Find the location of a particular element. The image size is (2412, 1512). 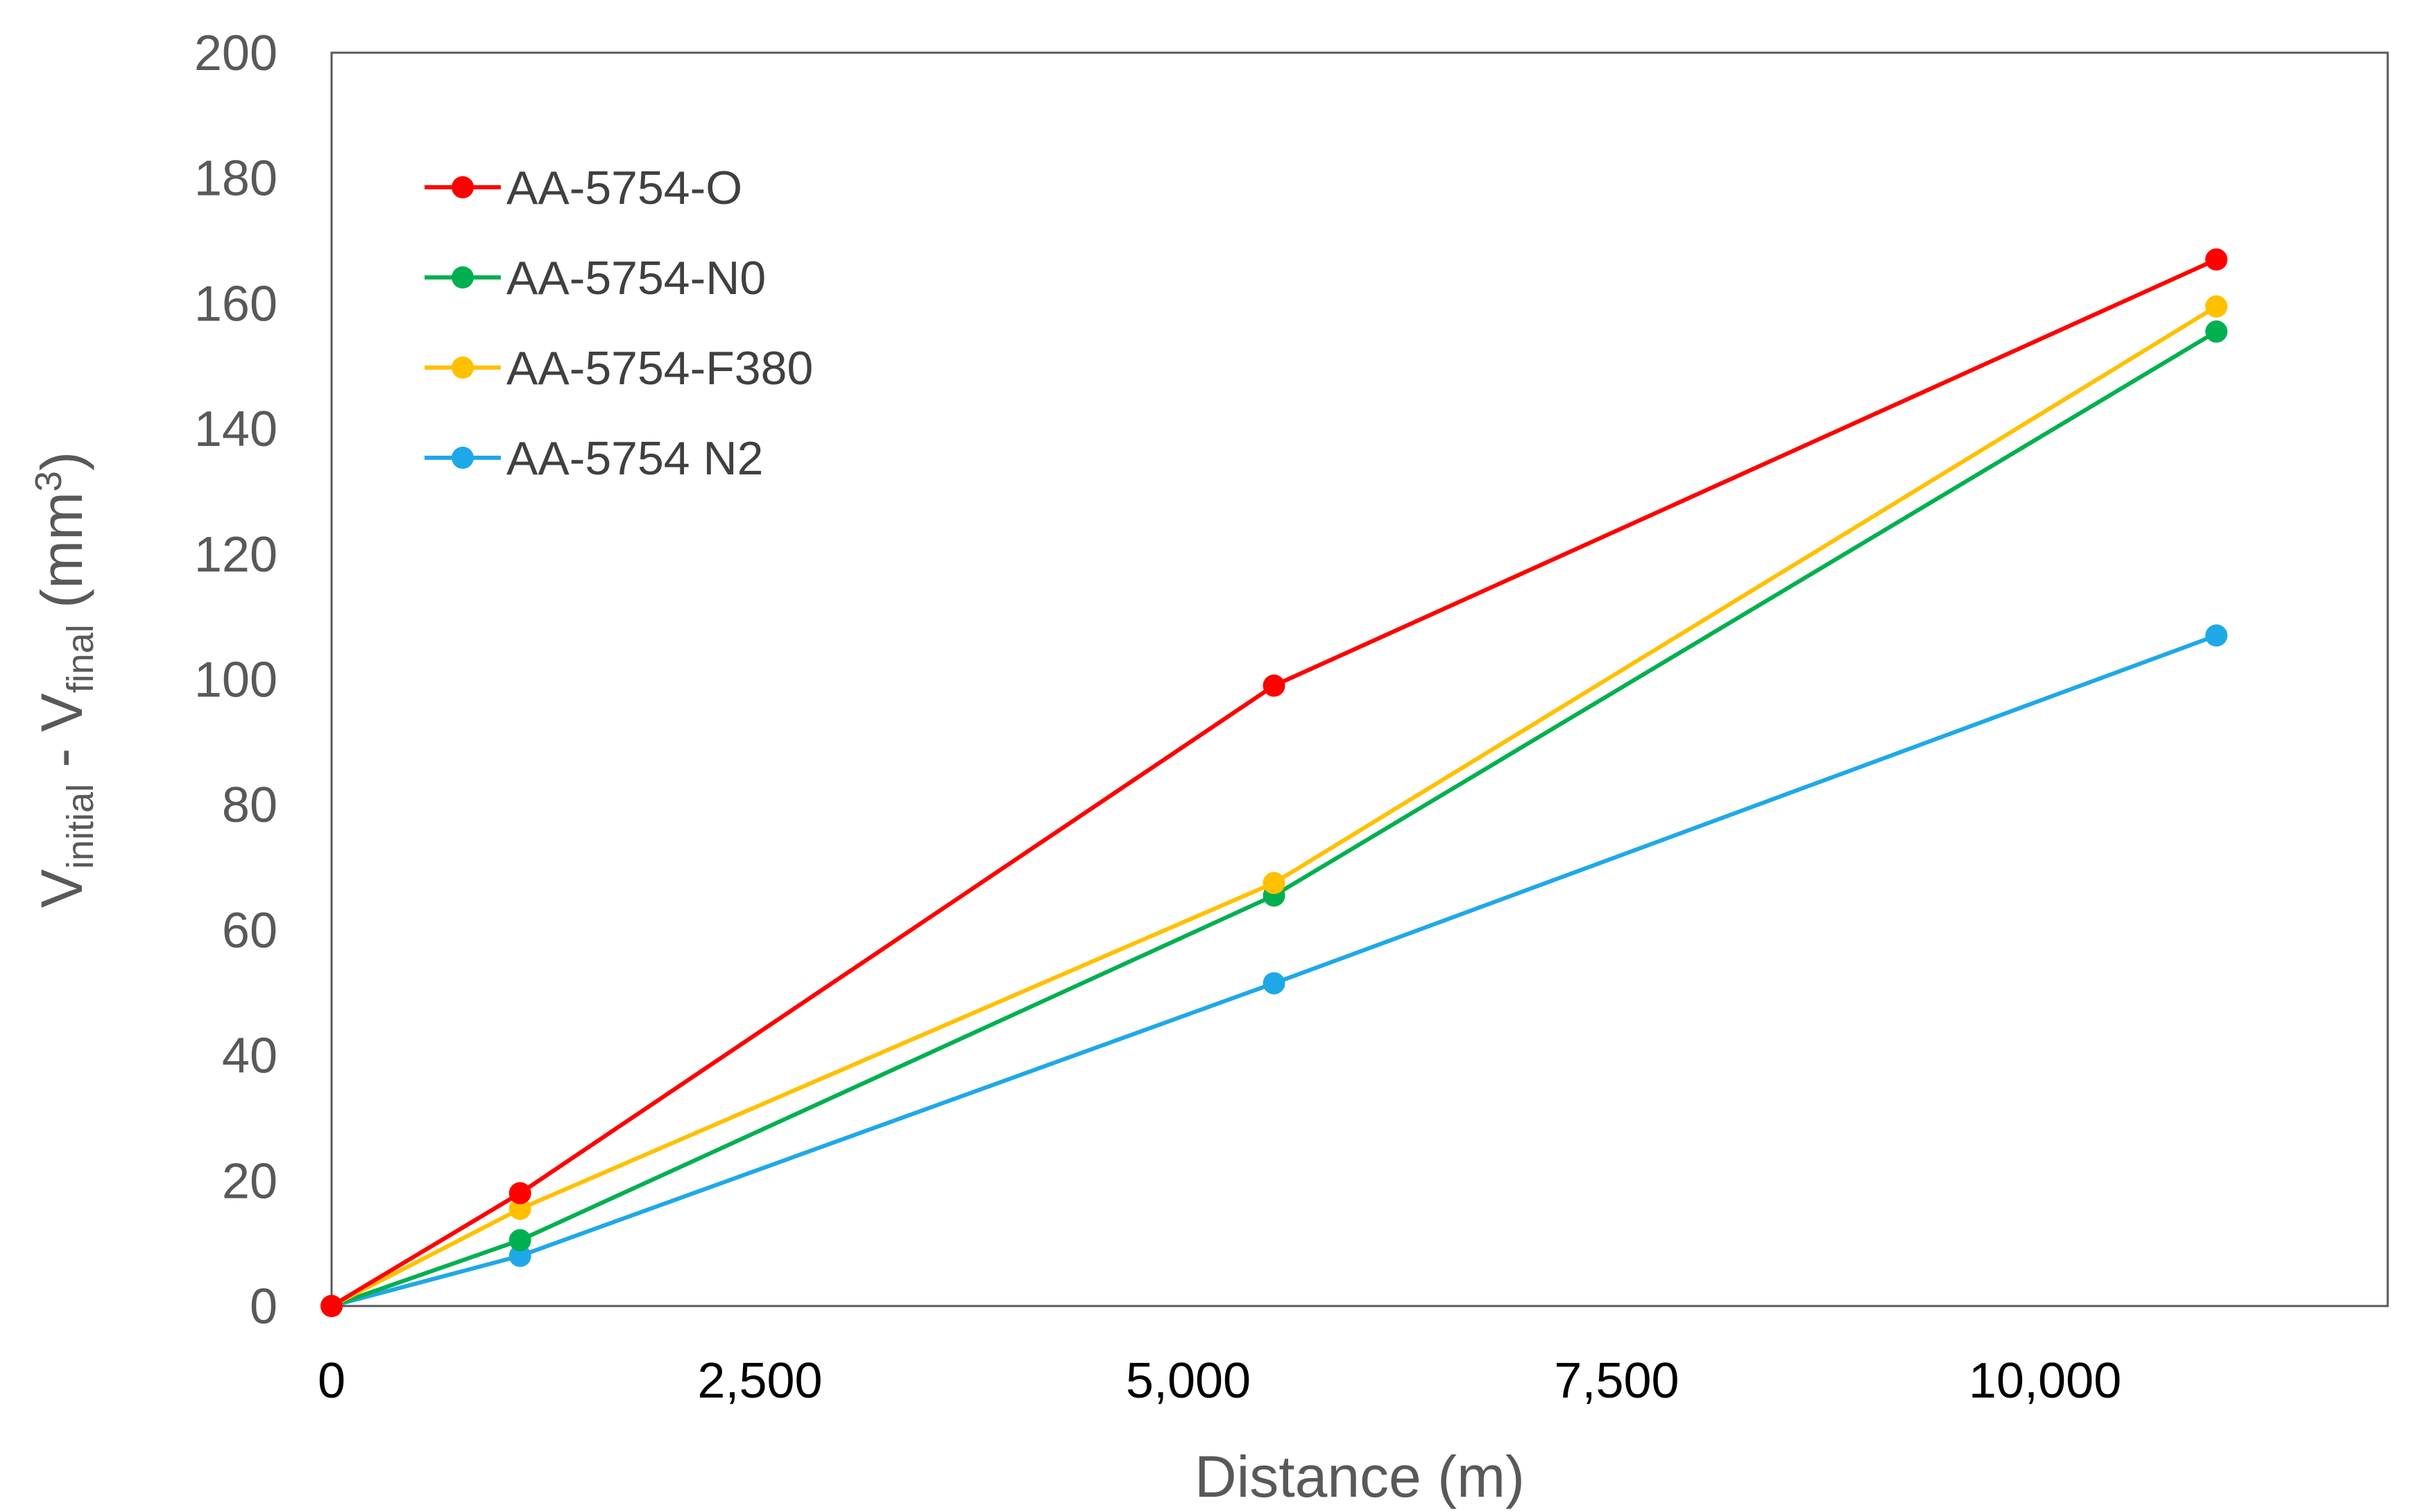

y-tick-label: 120 is located at coordinates (236, 555).